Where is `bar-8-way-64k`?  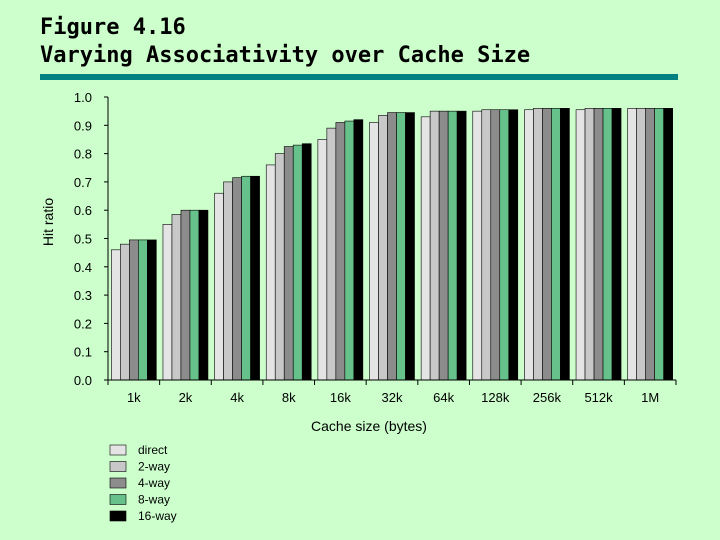
bar-8-way-64k is located at coordinates (452, 245).